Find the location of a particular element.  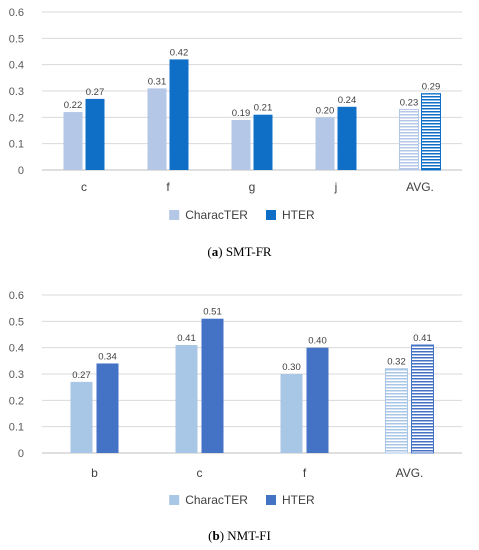

data-label: 0.42 is located at coordinates (179, 52).